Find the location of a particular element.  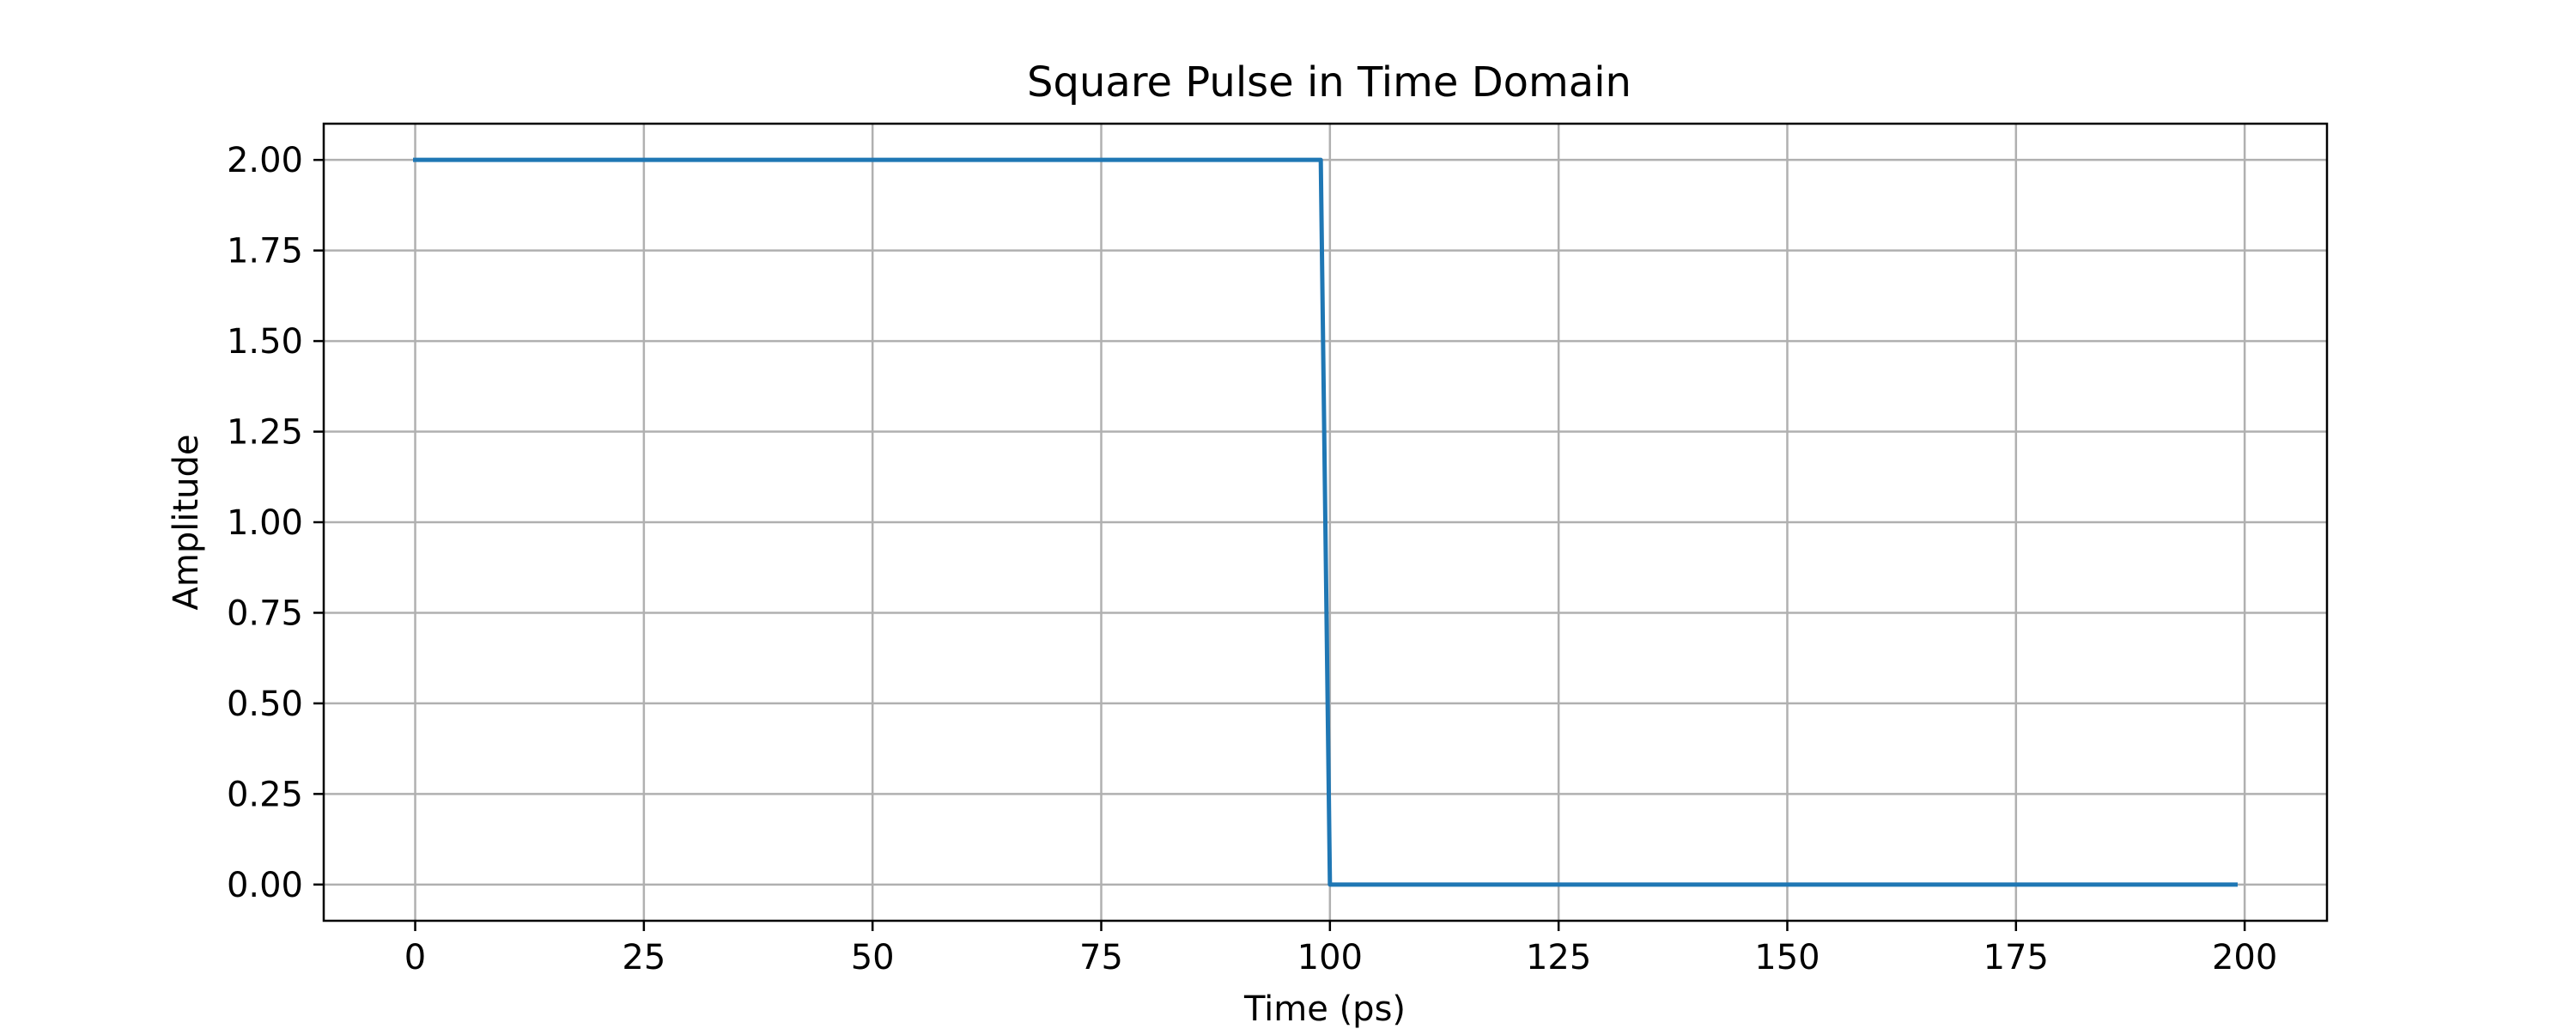

x-tick-label: 75 is located at coordinates (1101, 958).